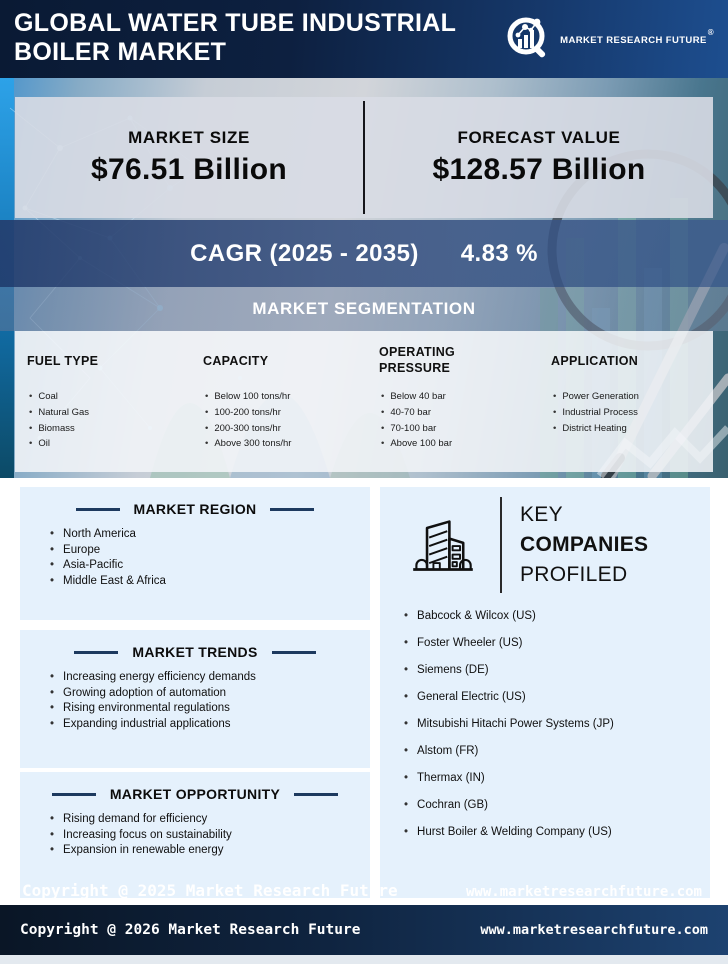 This screenshot has width=728, height=964. What do you see at coordinates (633, 40) in the screenshot?
I see `brand-name-text: MARKET RESEARCH FUTURE` at bounding box center [633, 40].